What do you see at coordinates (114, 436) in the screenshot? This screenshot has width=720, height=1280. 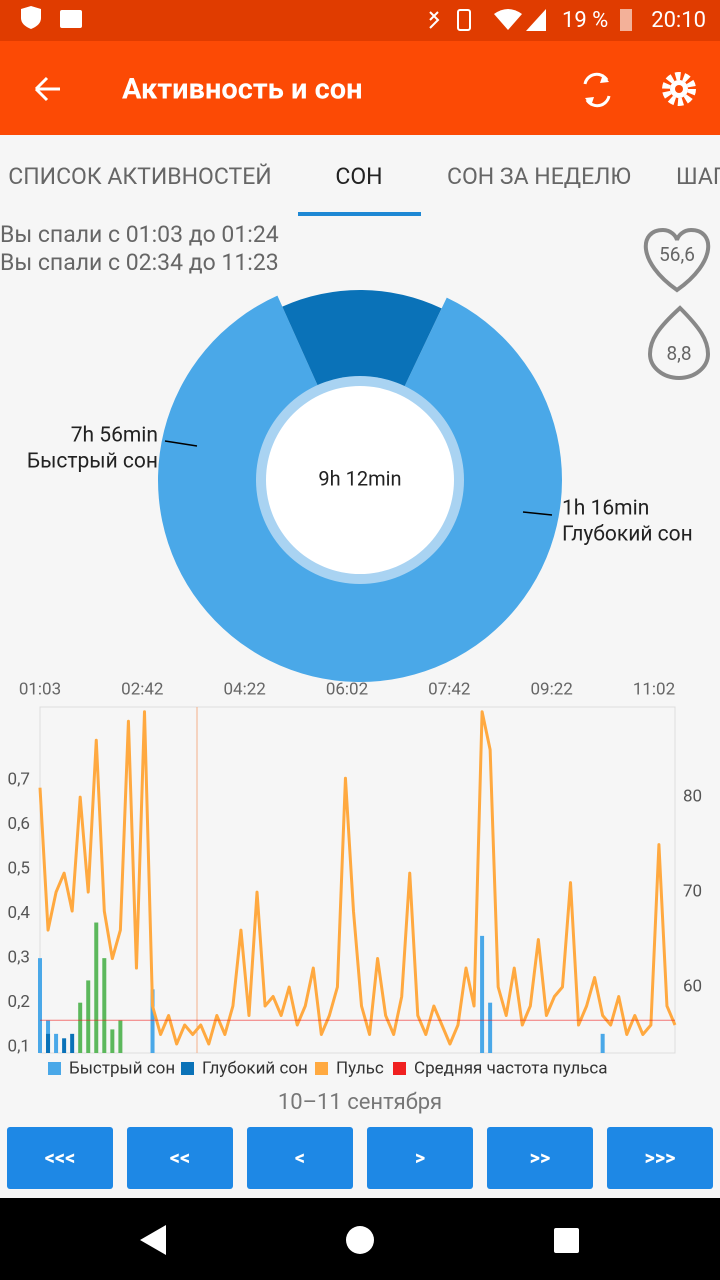 I see `slice-value-label: 7h 56min` at bounding box center [114, 436].